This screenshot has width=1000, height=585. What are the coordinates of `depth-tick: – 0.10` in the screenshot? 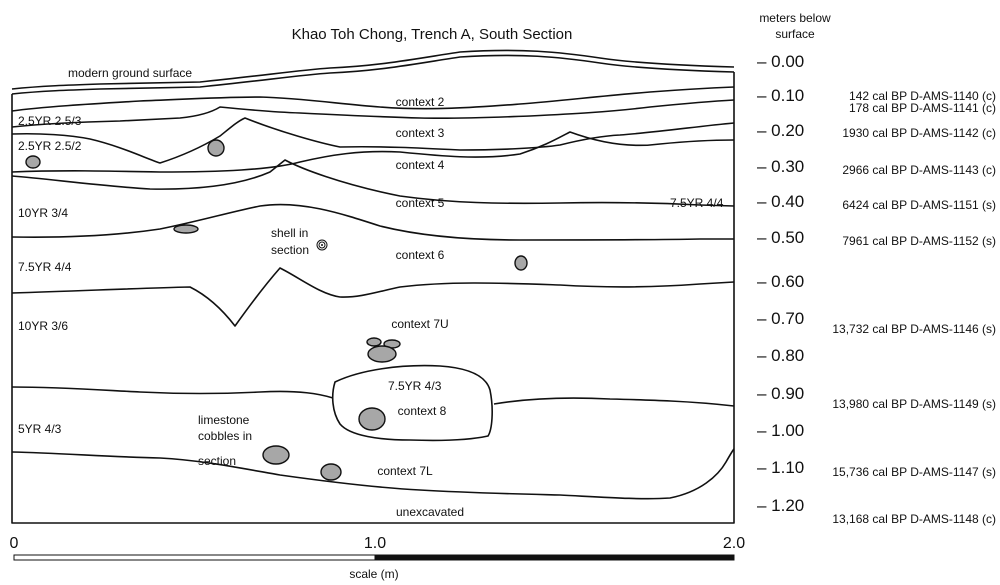 It's located at (780, 95).